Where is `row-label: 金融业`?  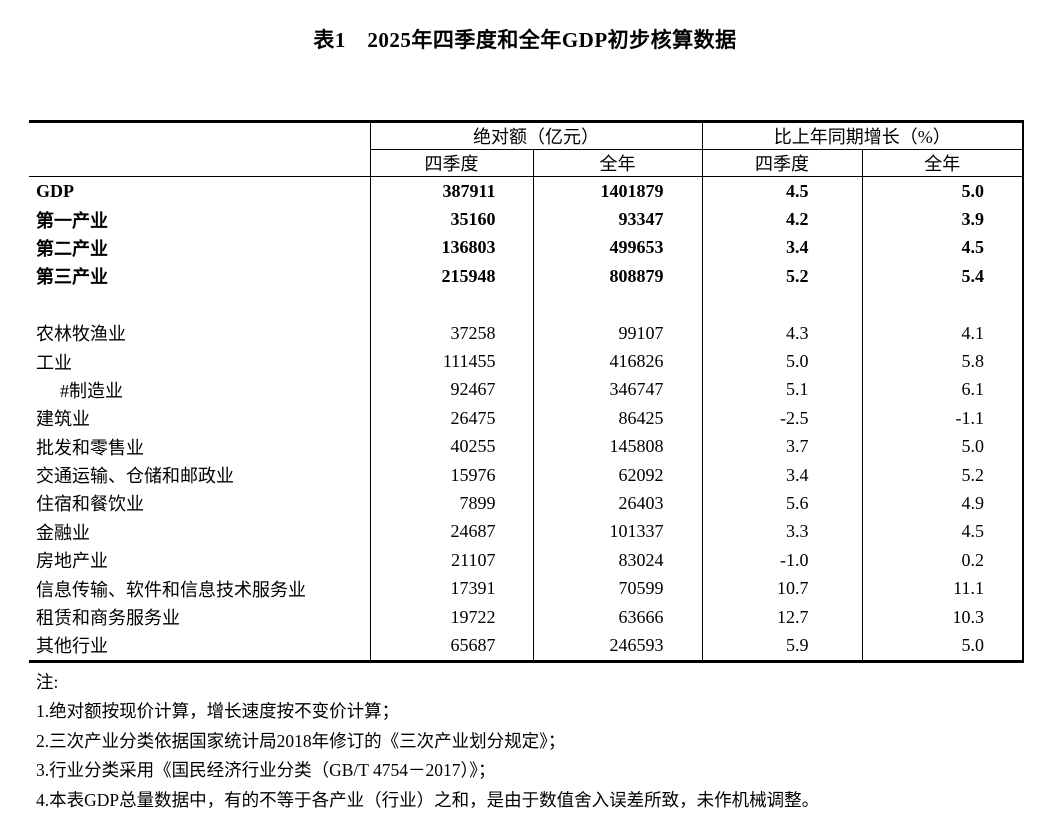 row-label: 金融业 is located at coordinates (63, 532).